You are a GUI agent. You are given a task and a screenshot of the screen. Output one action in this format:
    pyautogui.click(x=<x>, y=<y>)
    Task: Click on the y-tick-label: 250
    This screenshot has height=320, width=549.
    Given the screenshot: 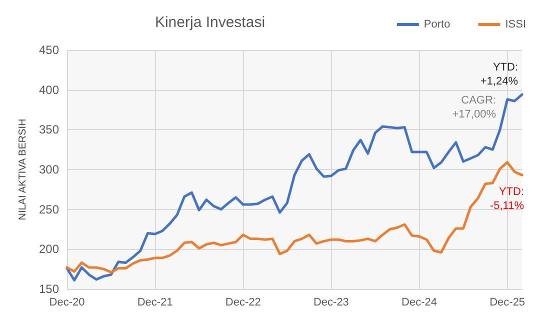 What is the action you would take?
    pyautogui.click(x=49, y=209)
    